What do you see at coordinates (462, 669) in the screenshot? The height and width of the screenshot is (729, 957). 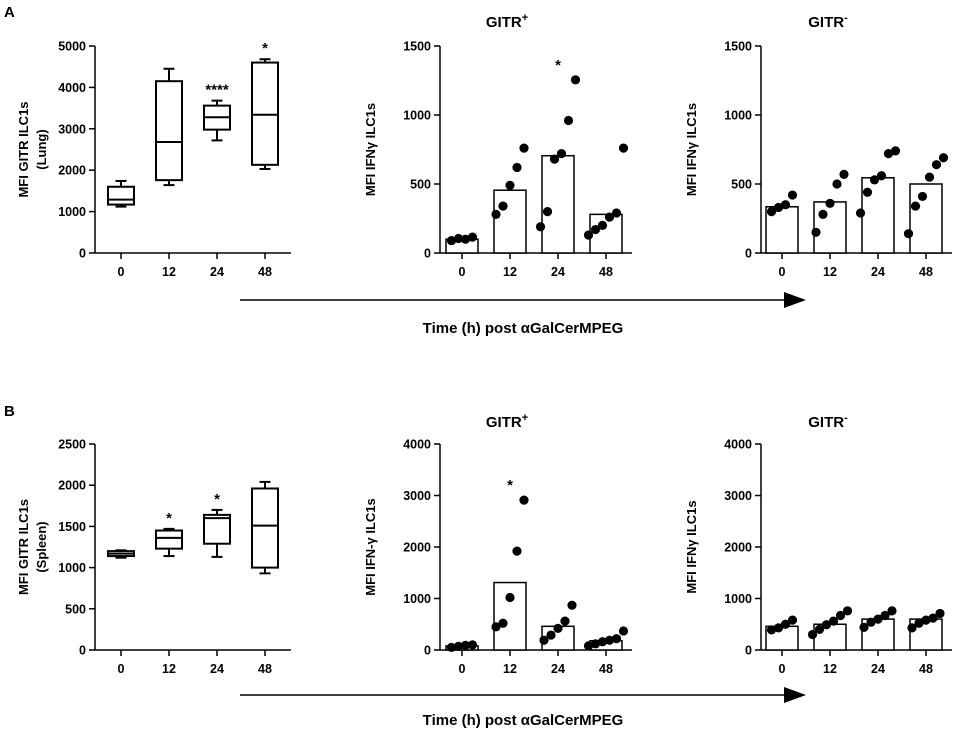 I see `chart-b2-x-tick-label: 0` at bounding box center [462, 669].